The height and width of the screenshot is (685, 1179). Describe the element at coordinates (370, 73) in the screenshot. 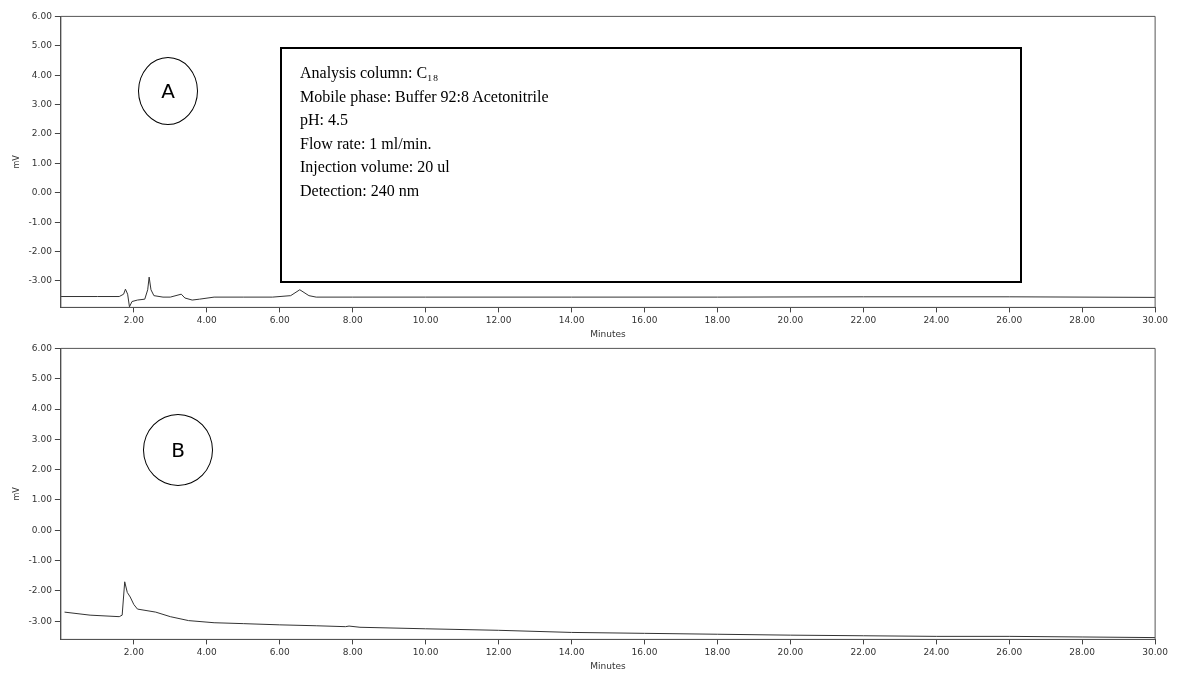

I see `annotation: Analysis column: C₁₈` at that location.